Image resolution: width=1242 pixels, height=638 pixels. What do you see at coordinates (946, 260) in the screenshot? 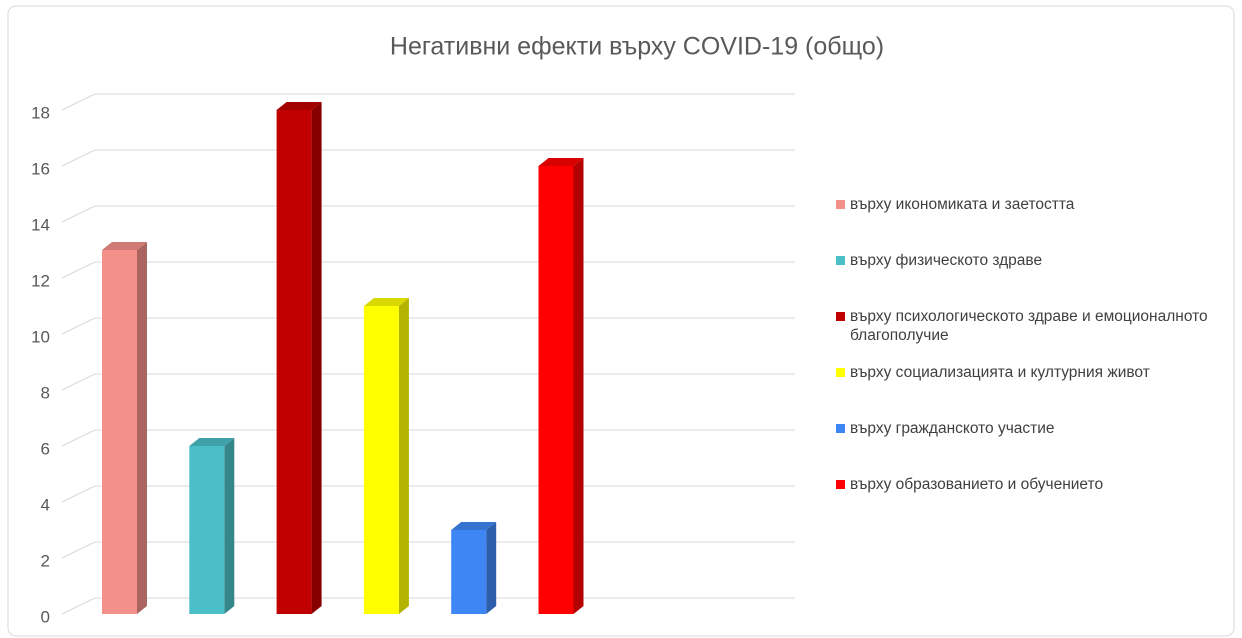
I see `legend-label: върху физическото здраве` at bounding box center [946, 260].